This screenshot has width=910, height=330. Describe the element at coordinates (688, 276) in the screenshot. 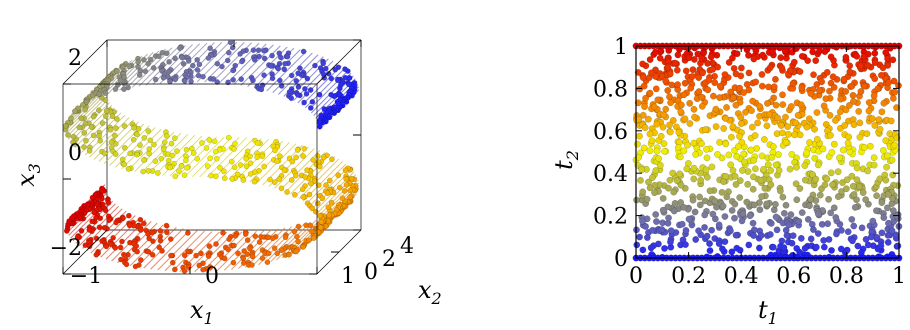

I see `t1-tick-label: 0.2` at that location.